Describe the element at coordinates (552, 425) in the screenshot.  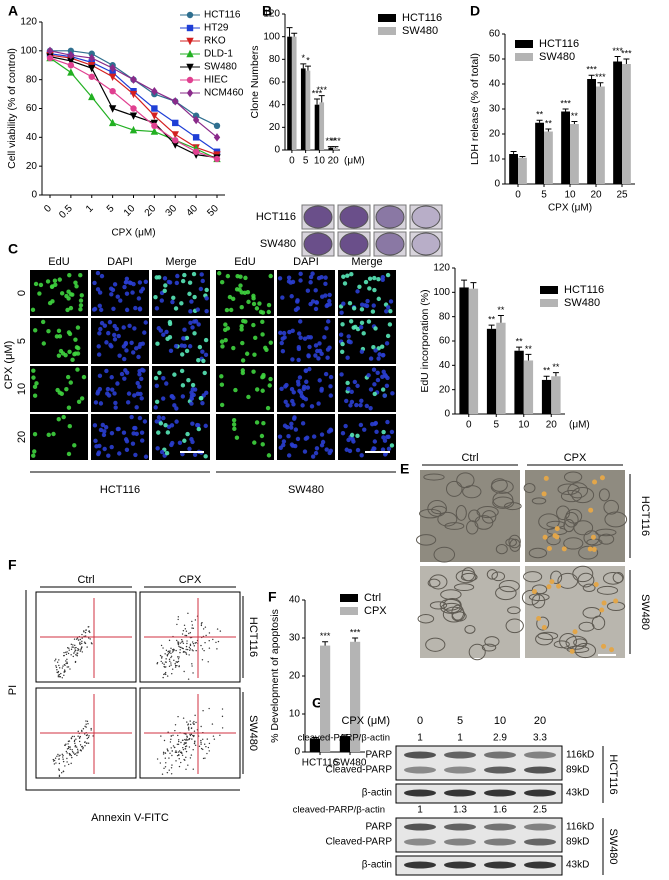
I see `x-tick-label: 20` at that location.